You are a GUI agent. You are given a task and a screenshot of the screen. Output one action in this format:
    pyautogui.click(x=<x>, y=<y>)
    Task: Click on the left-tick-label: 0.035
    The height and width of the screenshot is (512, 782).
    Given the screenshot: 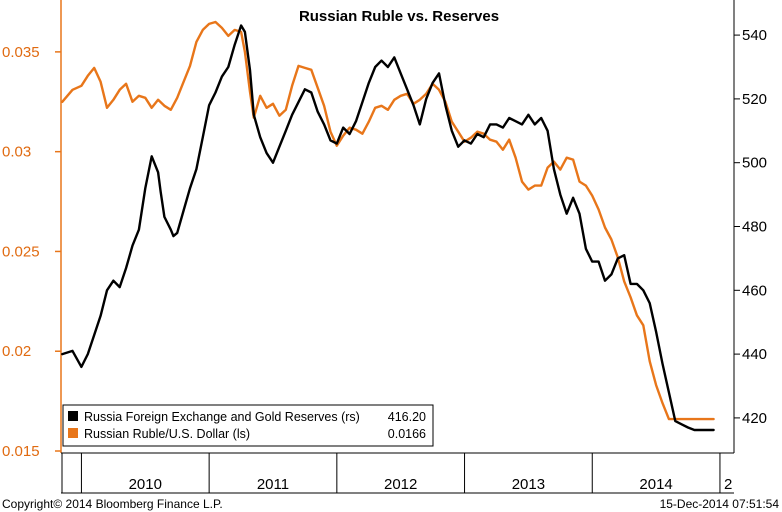 What is the action you would take?
    pyautogui.click(x=21, y=52)
    